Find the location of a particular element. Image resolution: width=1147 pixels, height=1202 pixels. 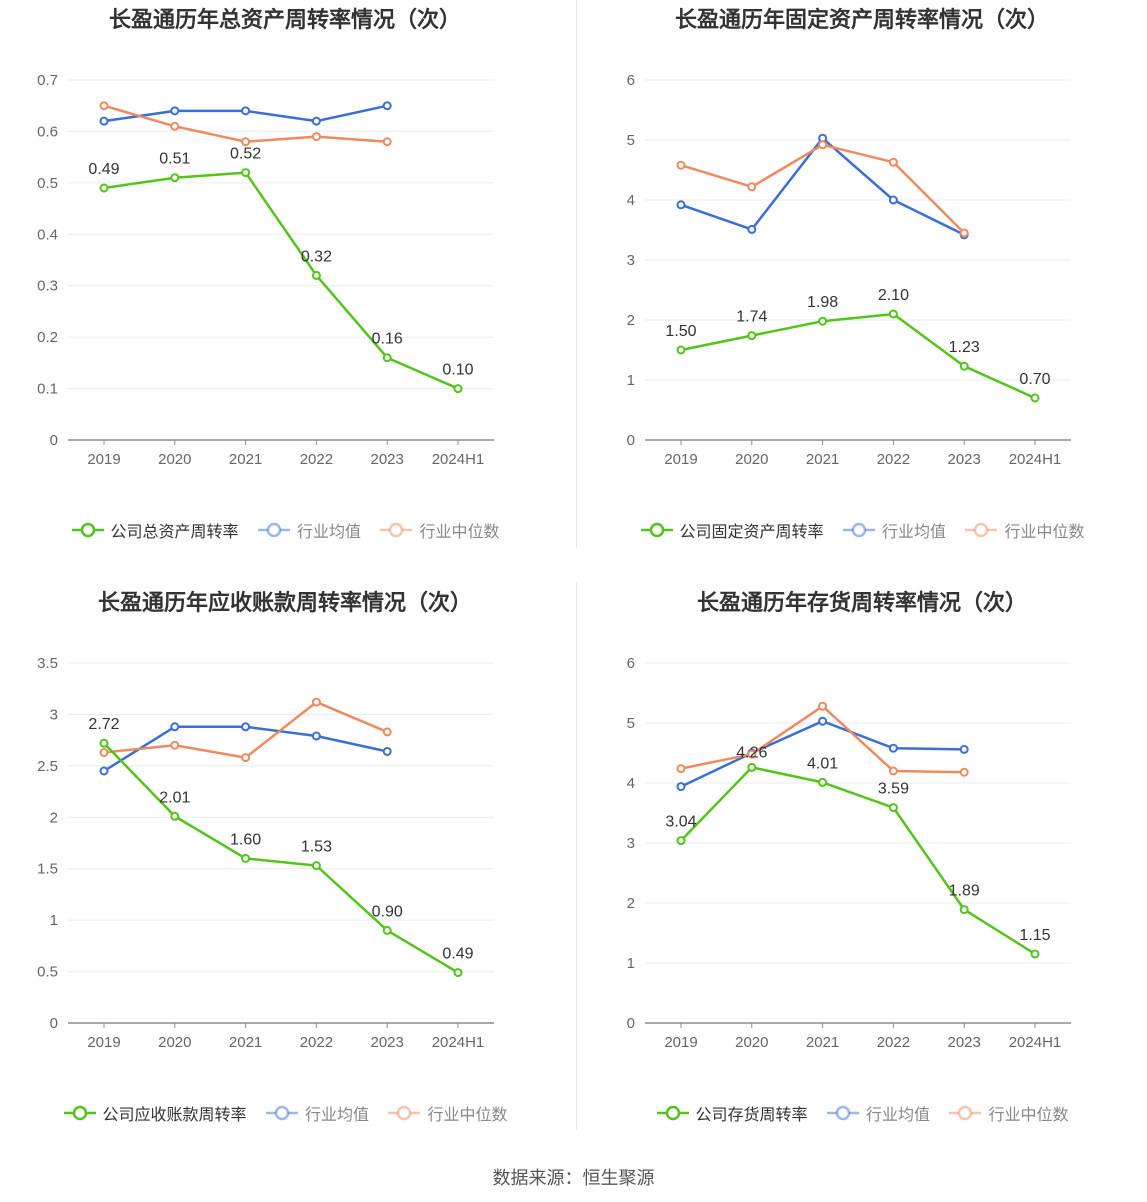

x-tick-label: 2019 is located at coordinates (680, 459).